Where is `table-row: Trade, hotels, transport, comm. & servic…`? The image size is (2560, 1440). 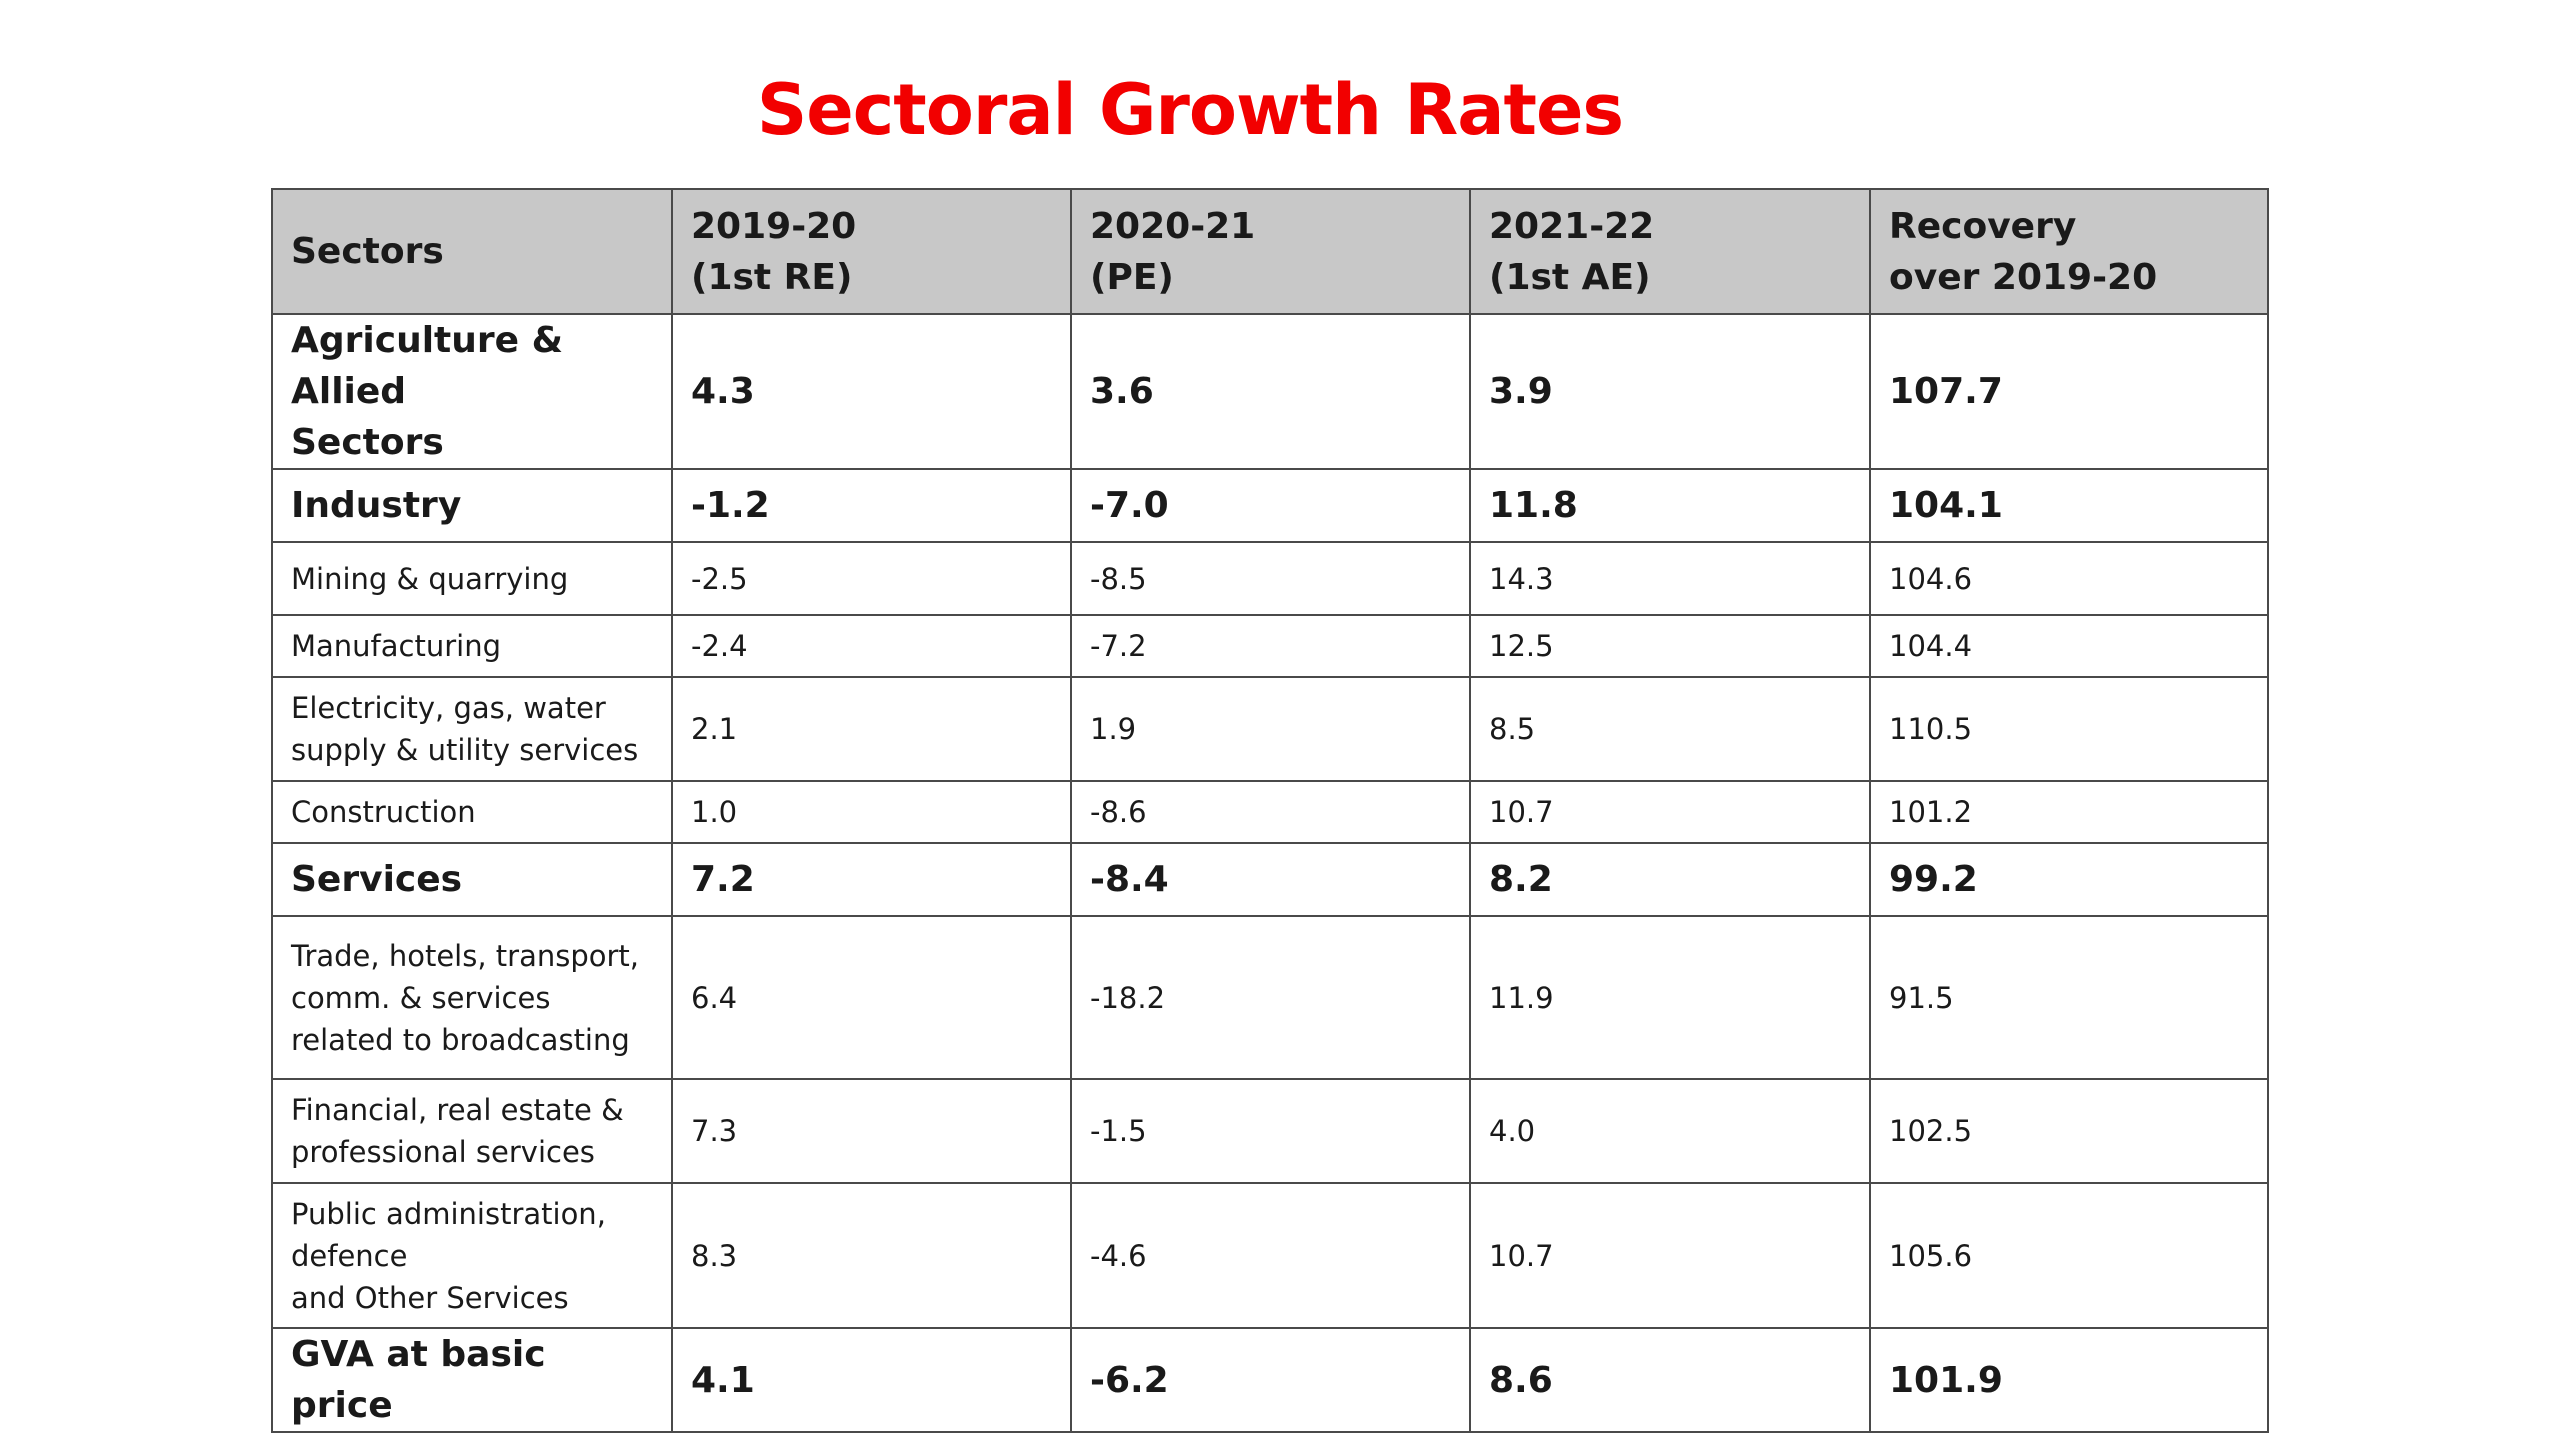
table-row: Trade, hotels, transport, comm. & servic… is located at coordinates (1270, 997).